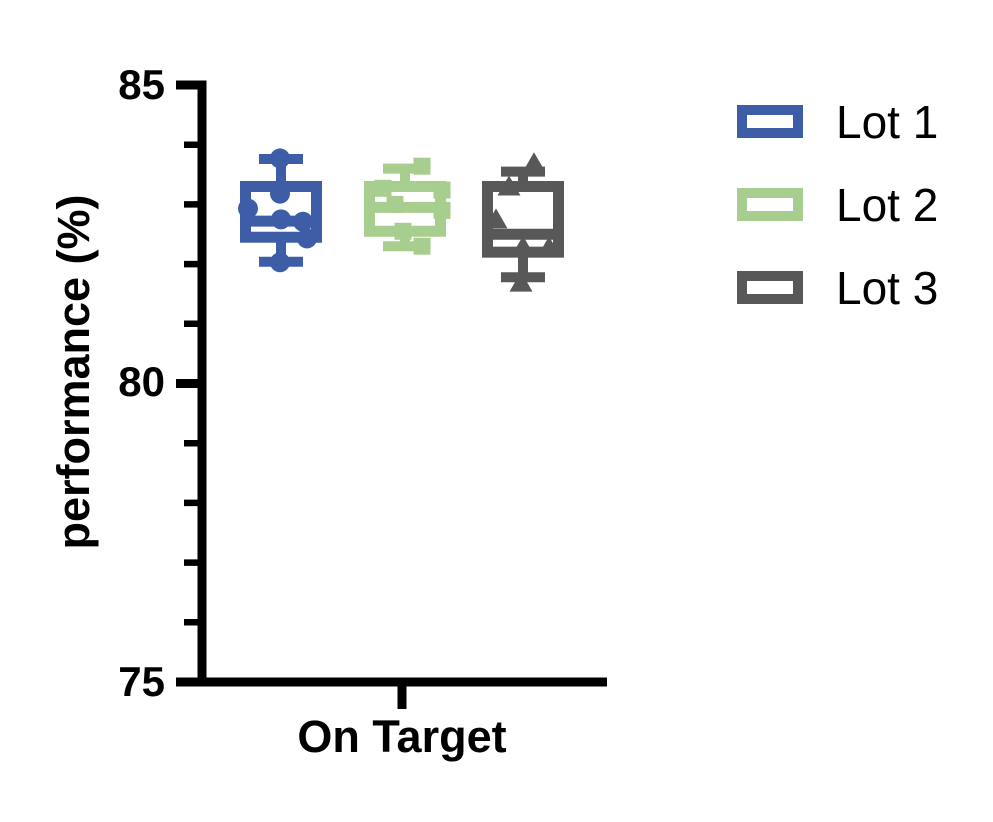 Image resolution: width=993 pixels, height=822 pixels. What do you see at coordinates (887, 204) in the screenshot?
I see `legend-label-lot-2: Lot 2` at bounding box center [887, 204].